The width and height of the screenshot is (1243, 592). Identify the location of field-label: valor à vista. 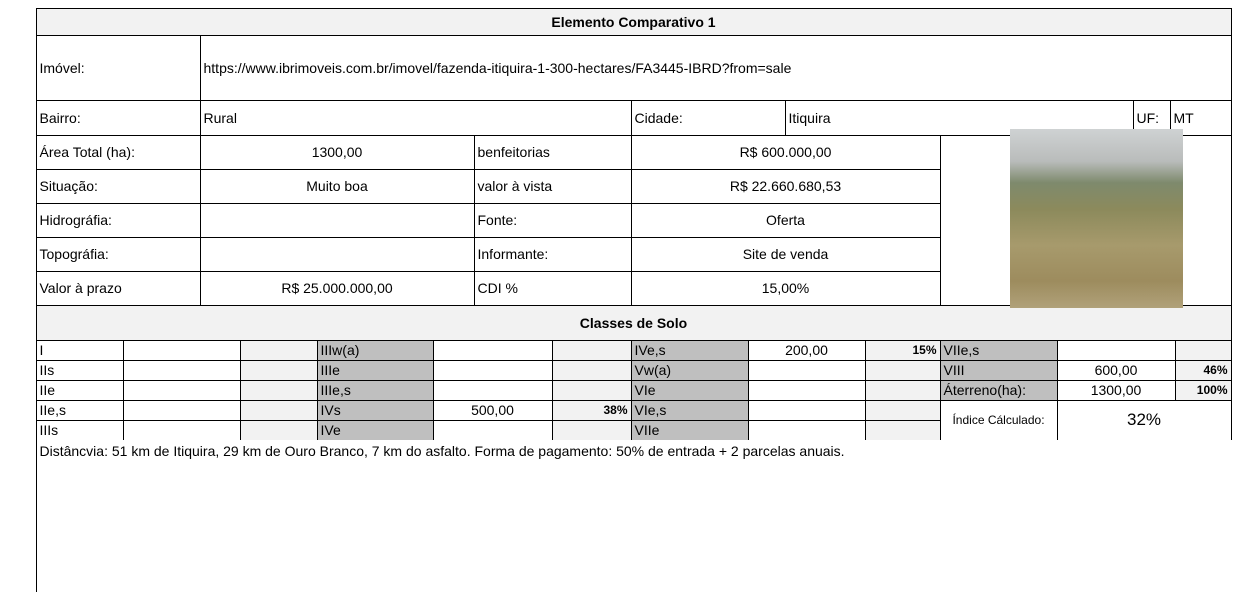
(552, 186).